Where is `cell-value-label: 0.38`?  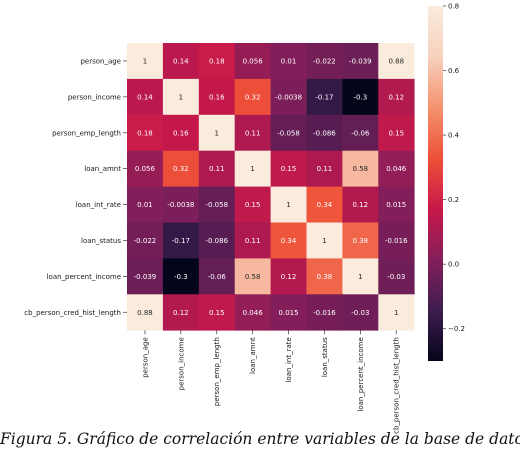
cell-value-label: 0.38 is located at coordinates (325, 277).